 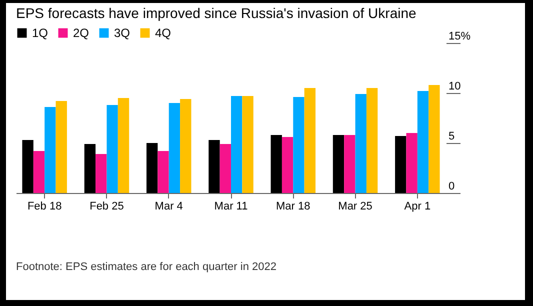 I want to click on y-tick-label: 10, so click(x=454, y=86).